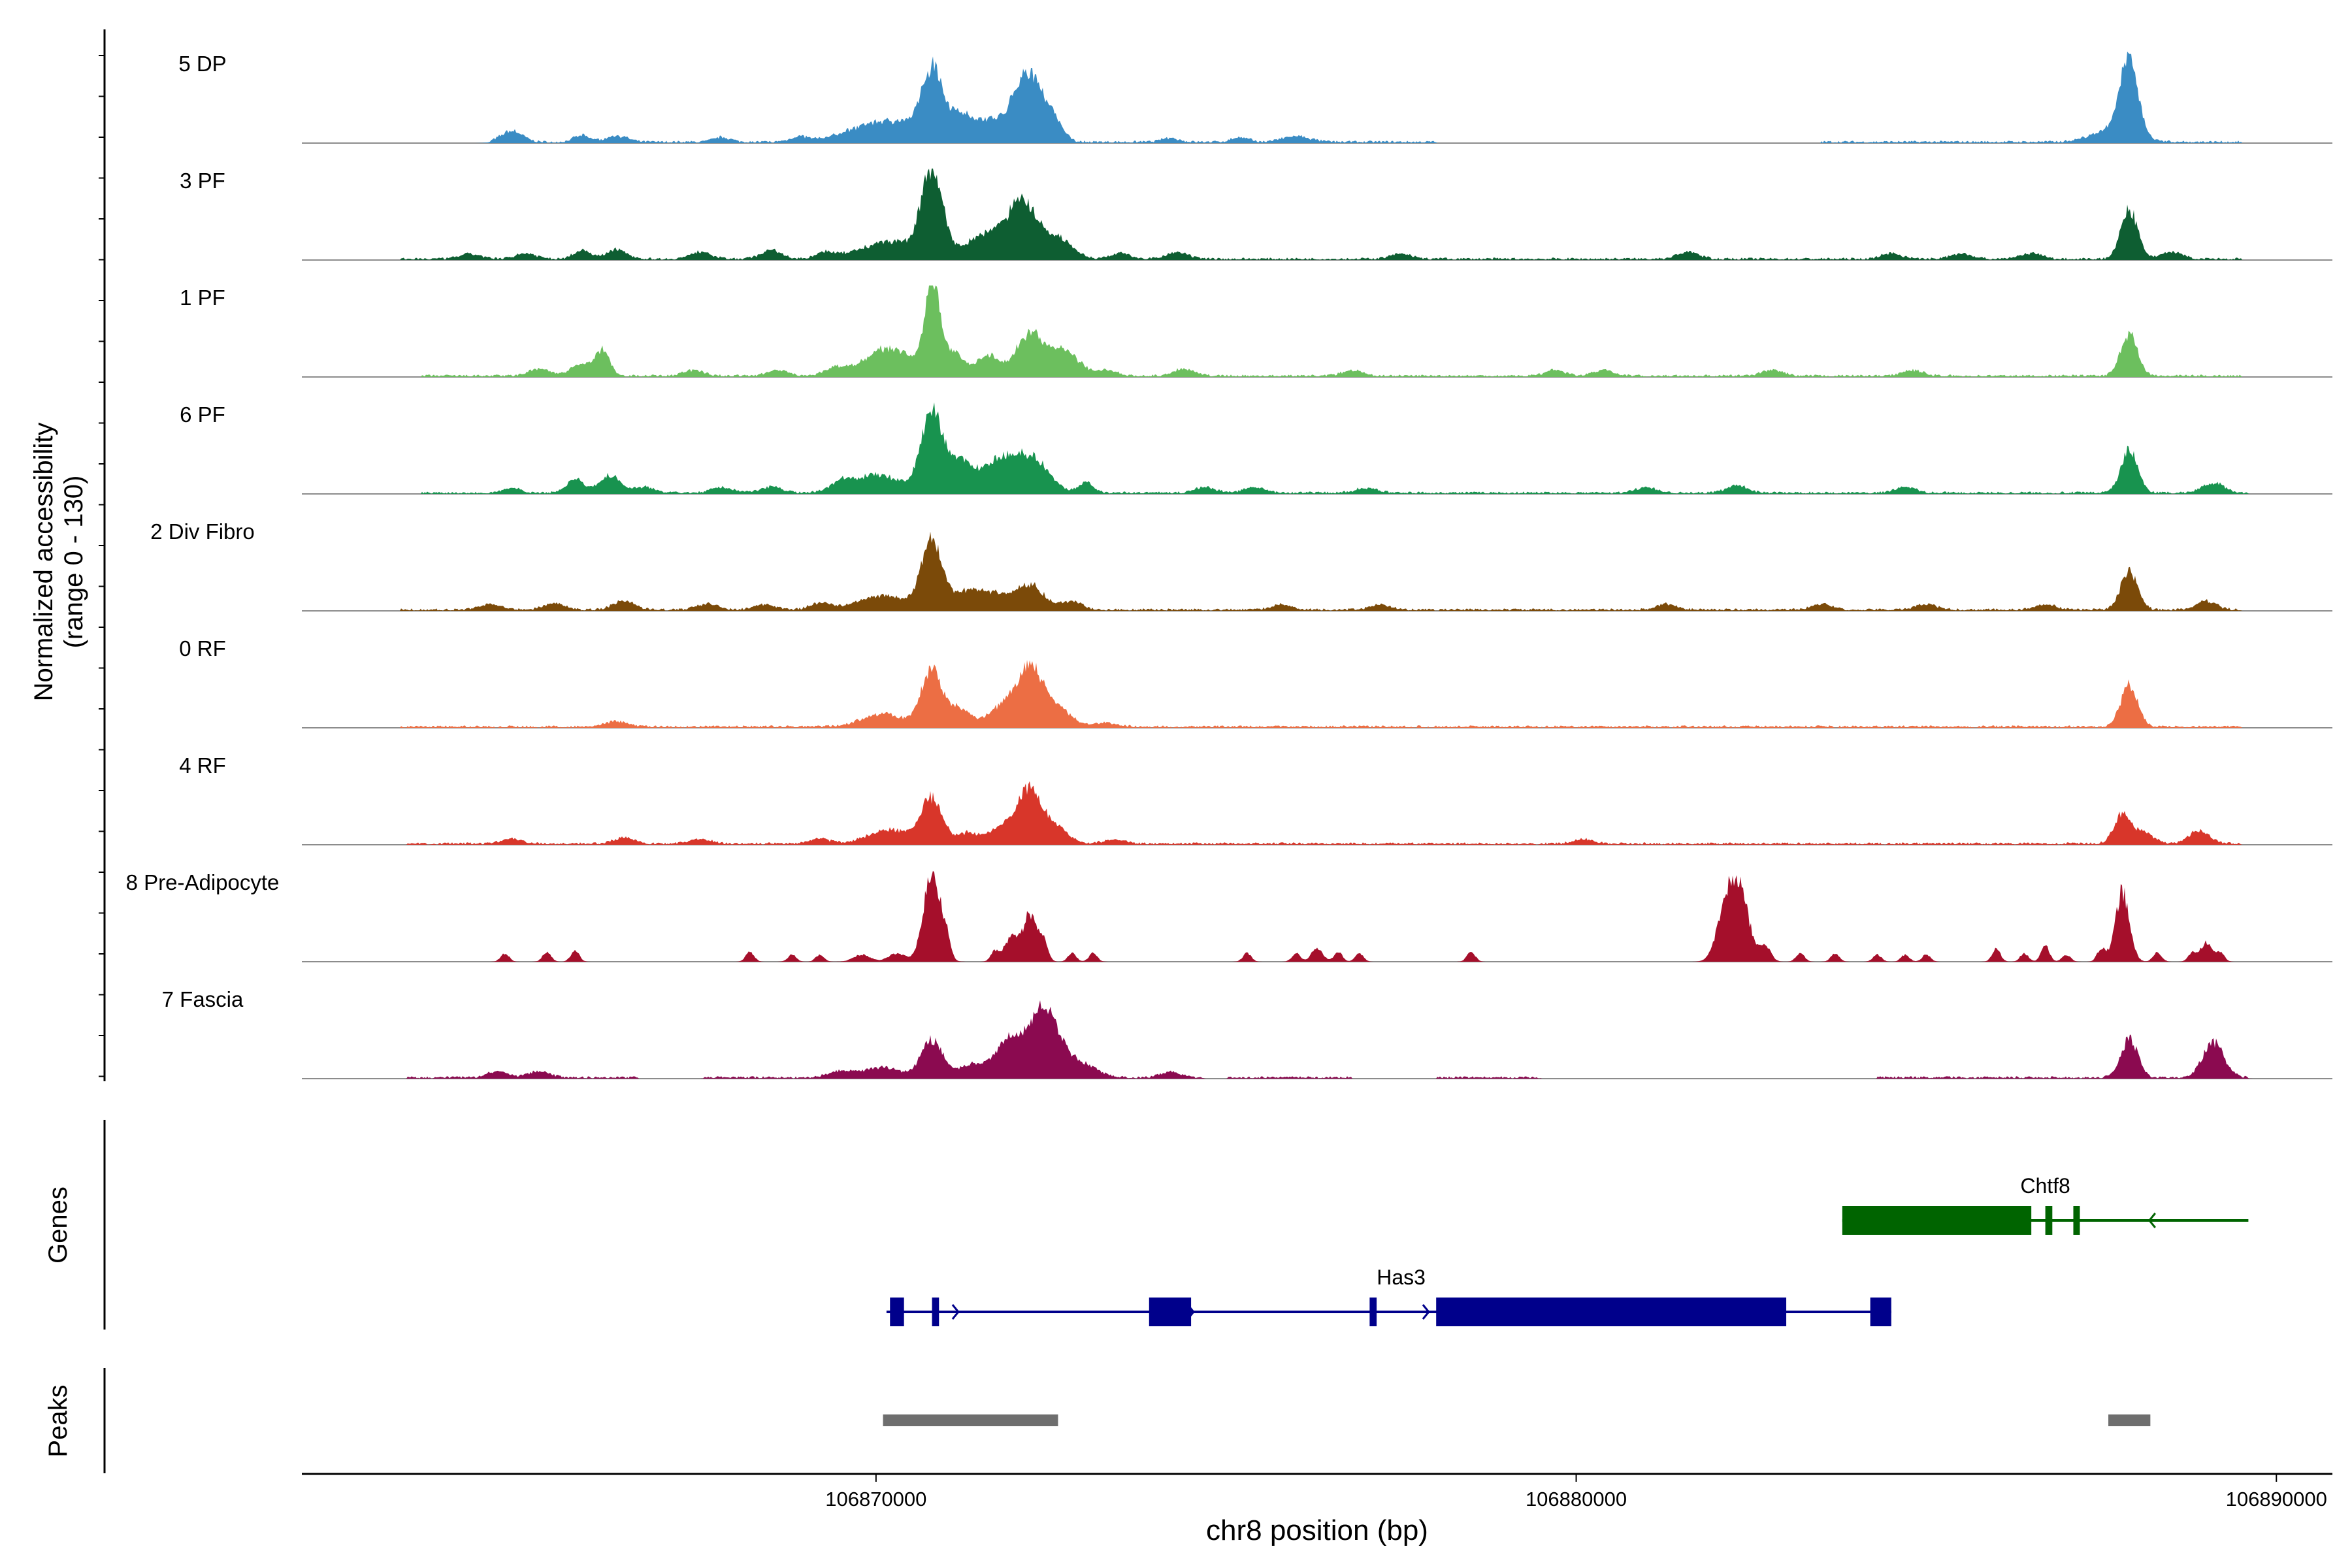 Image resolution: width=2352 pixels, height=1568 pixels. I want to click on x-axis-label: chr8 position (bp), so click(1317, 1530).